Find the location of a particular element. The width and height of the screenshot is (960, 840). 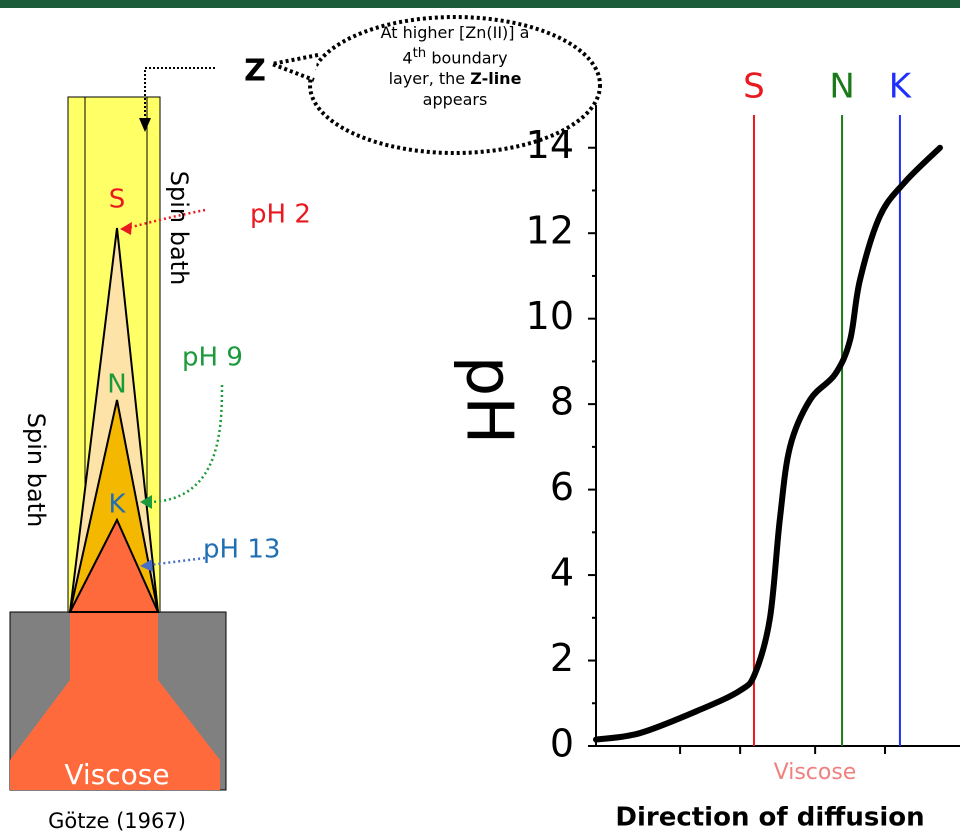

callout-sup: th is located at coordinates (419, 53).